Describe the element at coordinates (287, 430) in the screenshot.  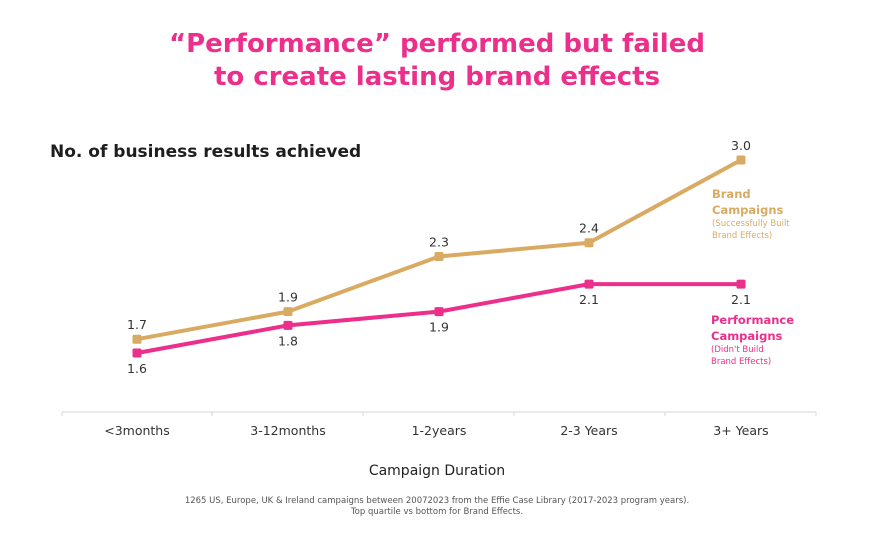
I see `x-tick-label-1: 3-12months` at that location.